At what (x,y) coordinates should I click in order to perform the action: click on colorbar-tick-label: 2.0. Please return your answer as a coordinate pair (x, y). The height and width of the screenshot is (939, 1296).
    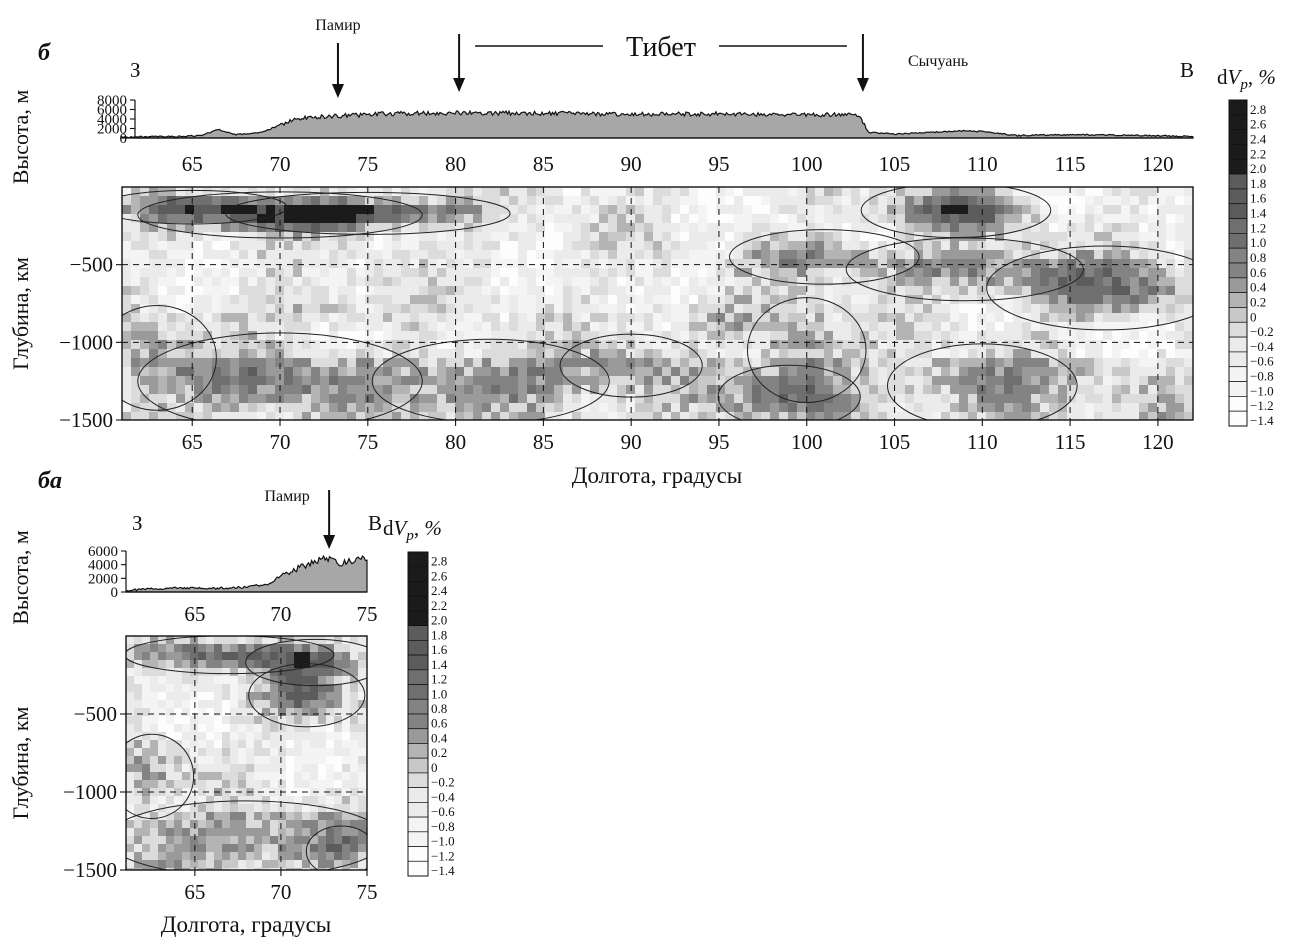
    Looking at the image, I should click on (439, 620).